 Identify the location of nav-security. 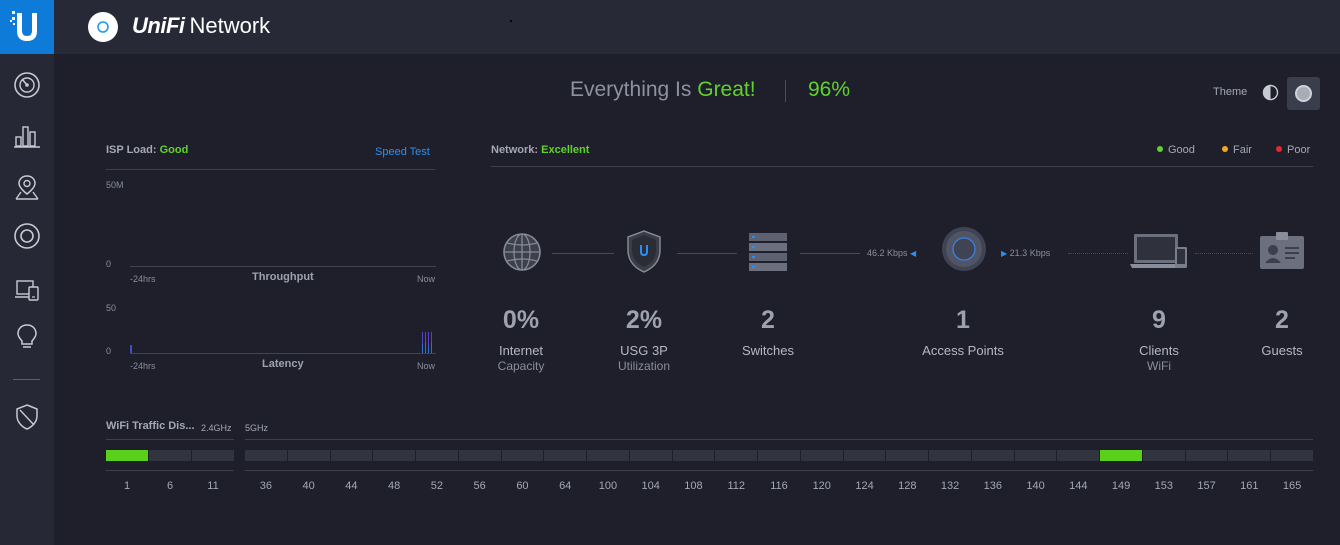
(27, 417).